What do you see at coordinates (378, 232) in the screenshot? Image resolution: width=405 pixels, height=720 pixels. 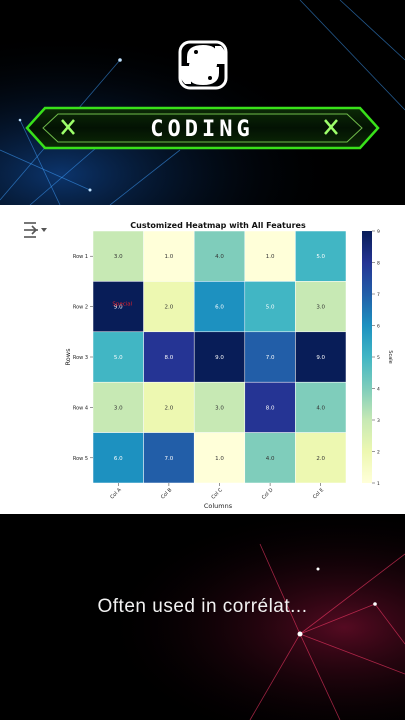 I see `colorbar-tick-label: 9` at bounding box center [378, 232].